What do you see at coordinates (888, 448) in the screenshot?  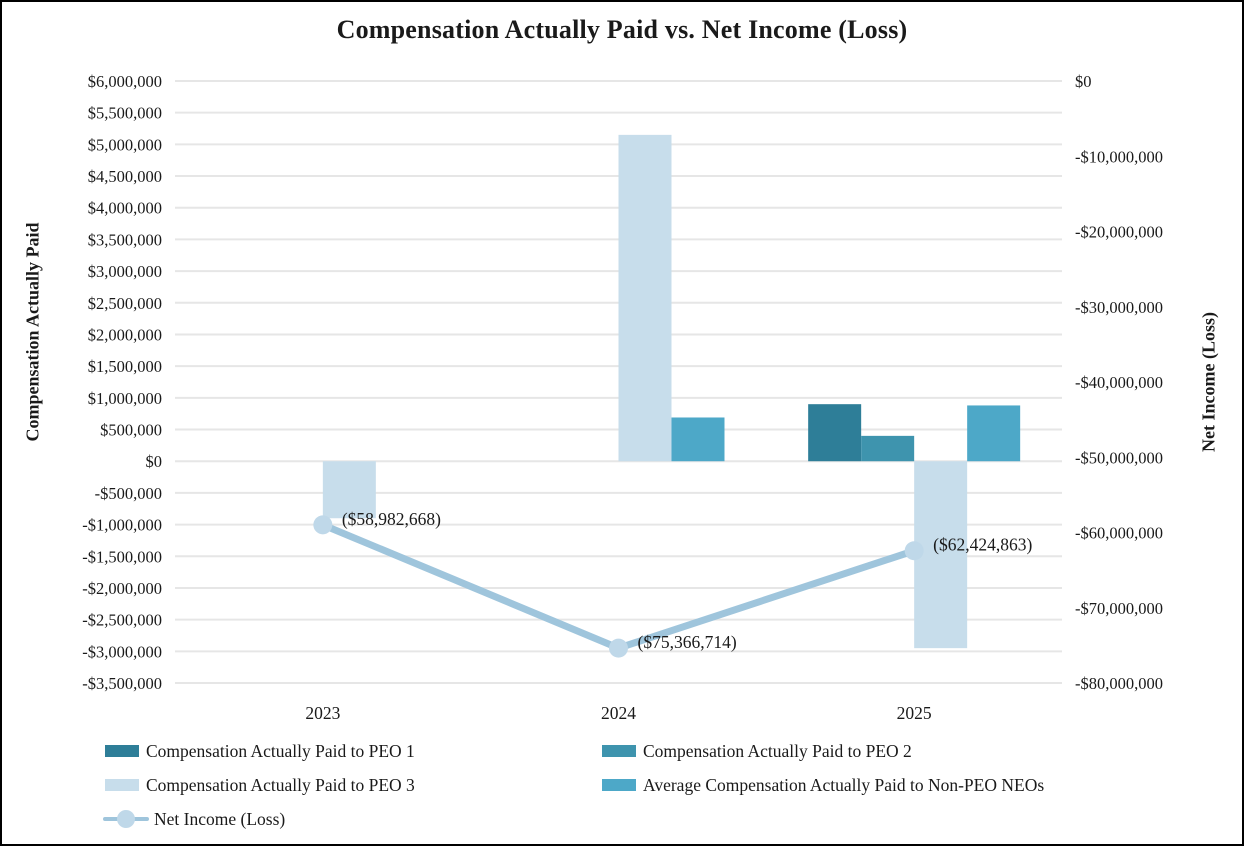 I see `bar-compensation-actually-paid-to-peo-2-2025` at bounding box center [888, 448].